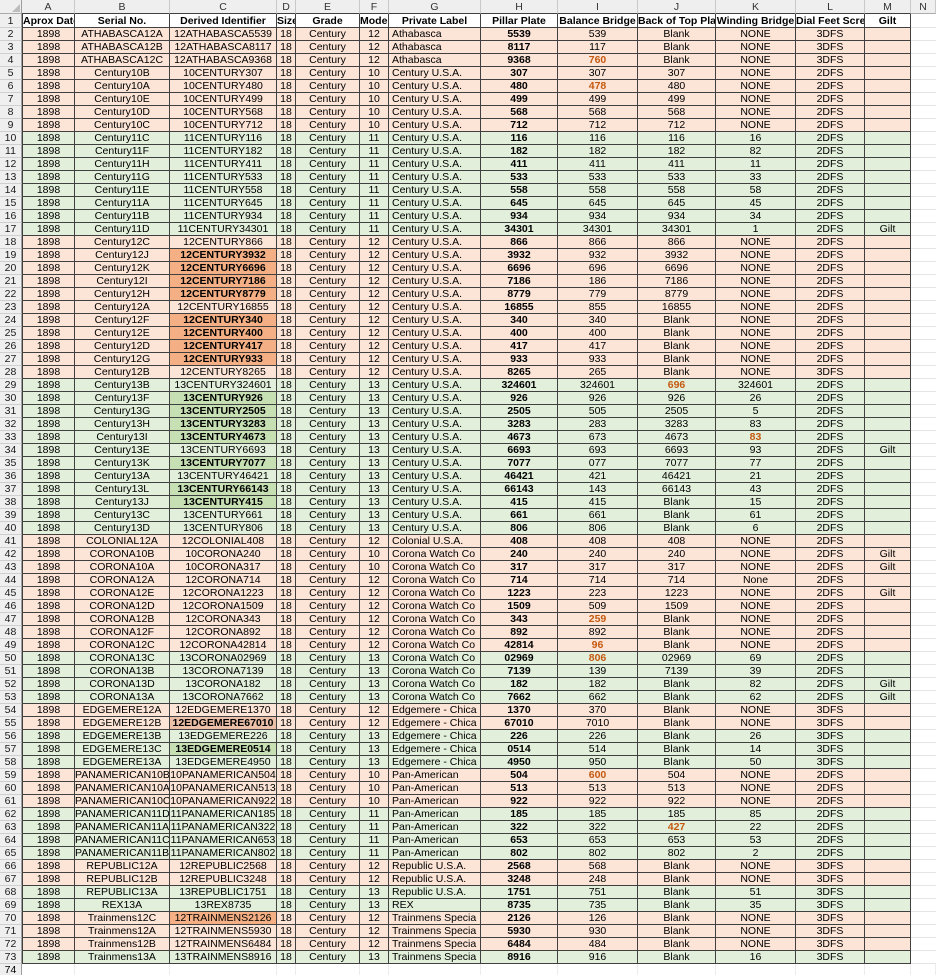  Describe the element at coordinates (830, 34) in the screenshot. I see `cell-L2: 3DFS` at that location.